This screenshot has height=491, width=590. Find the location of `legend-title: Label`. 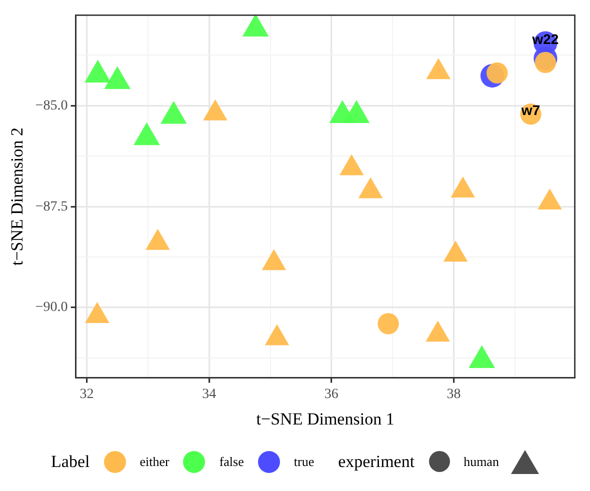

legend-title: Label is located at coordinates (70, 462).